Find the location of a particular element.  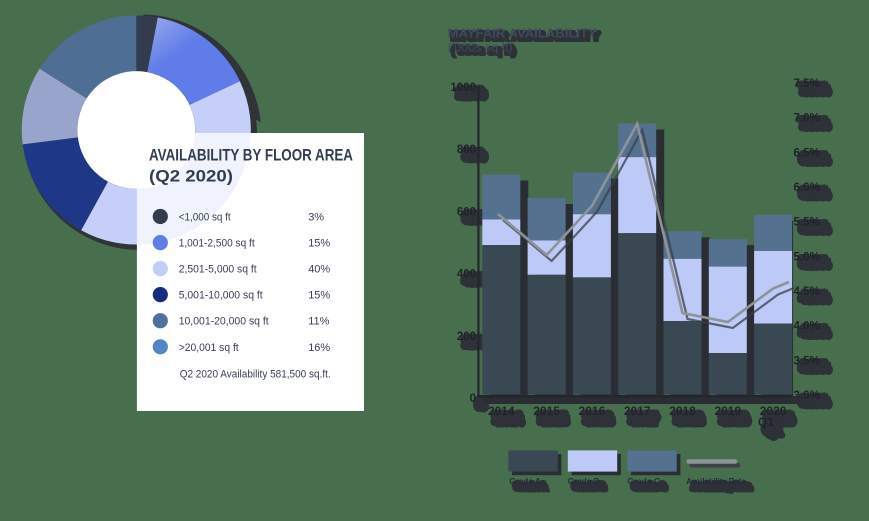

svg-text: 800 is located at coordinates (466, 150).